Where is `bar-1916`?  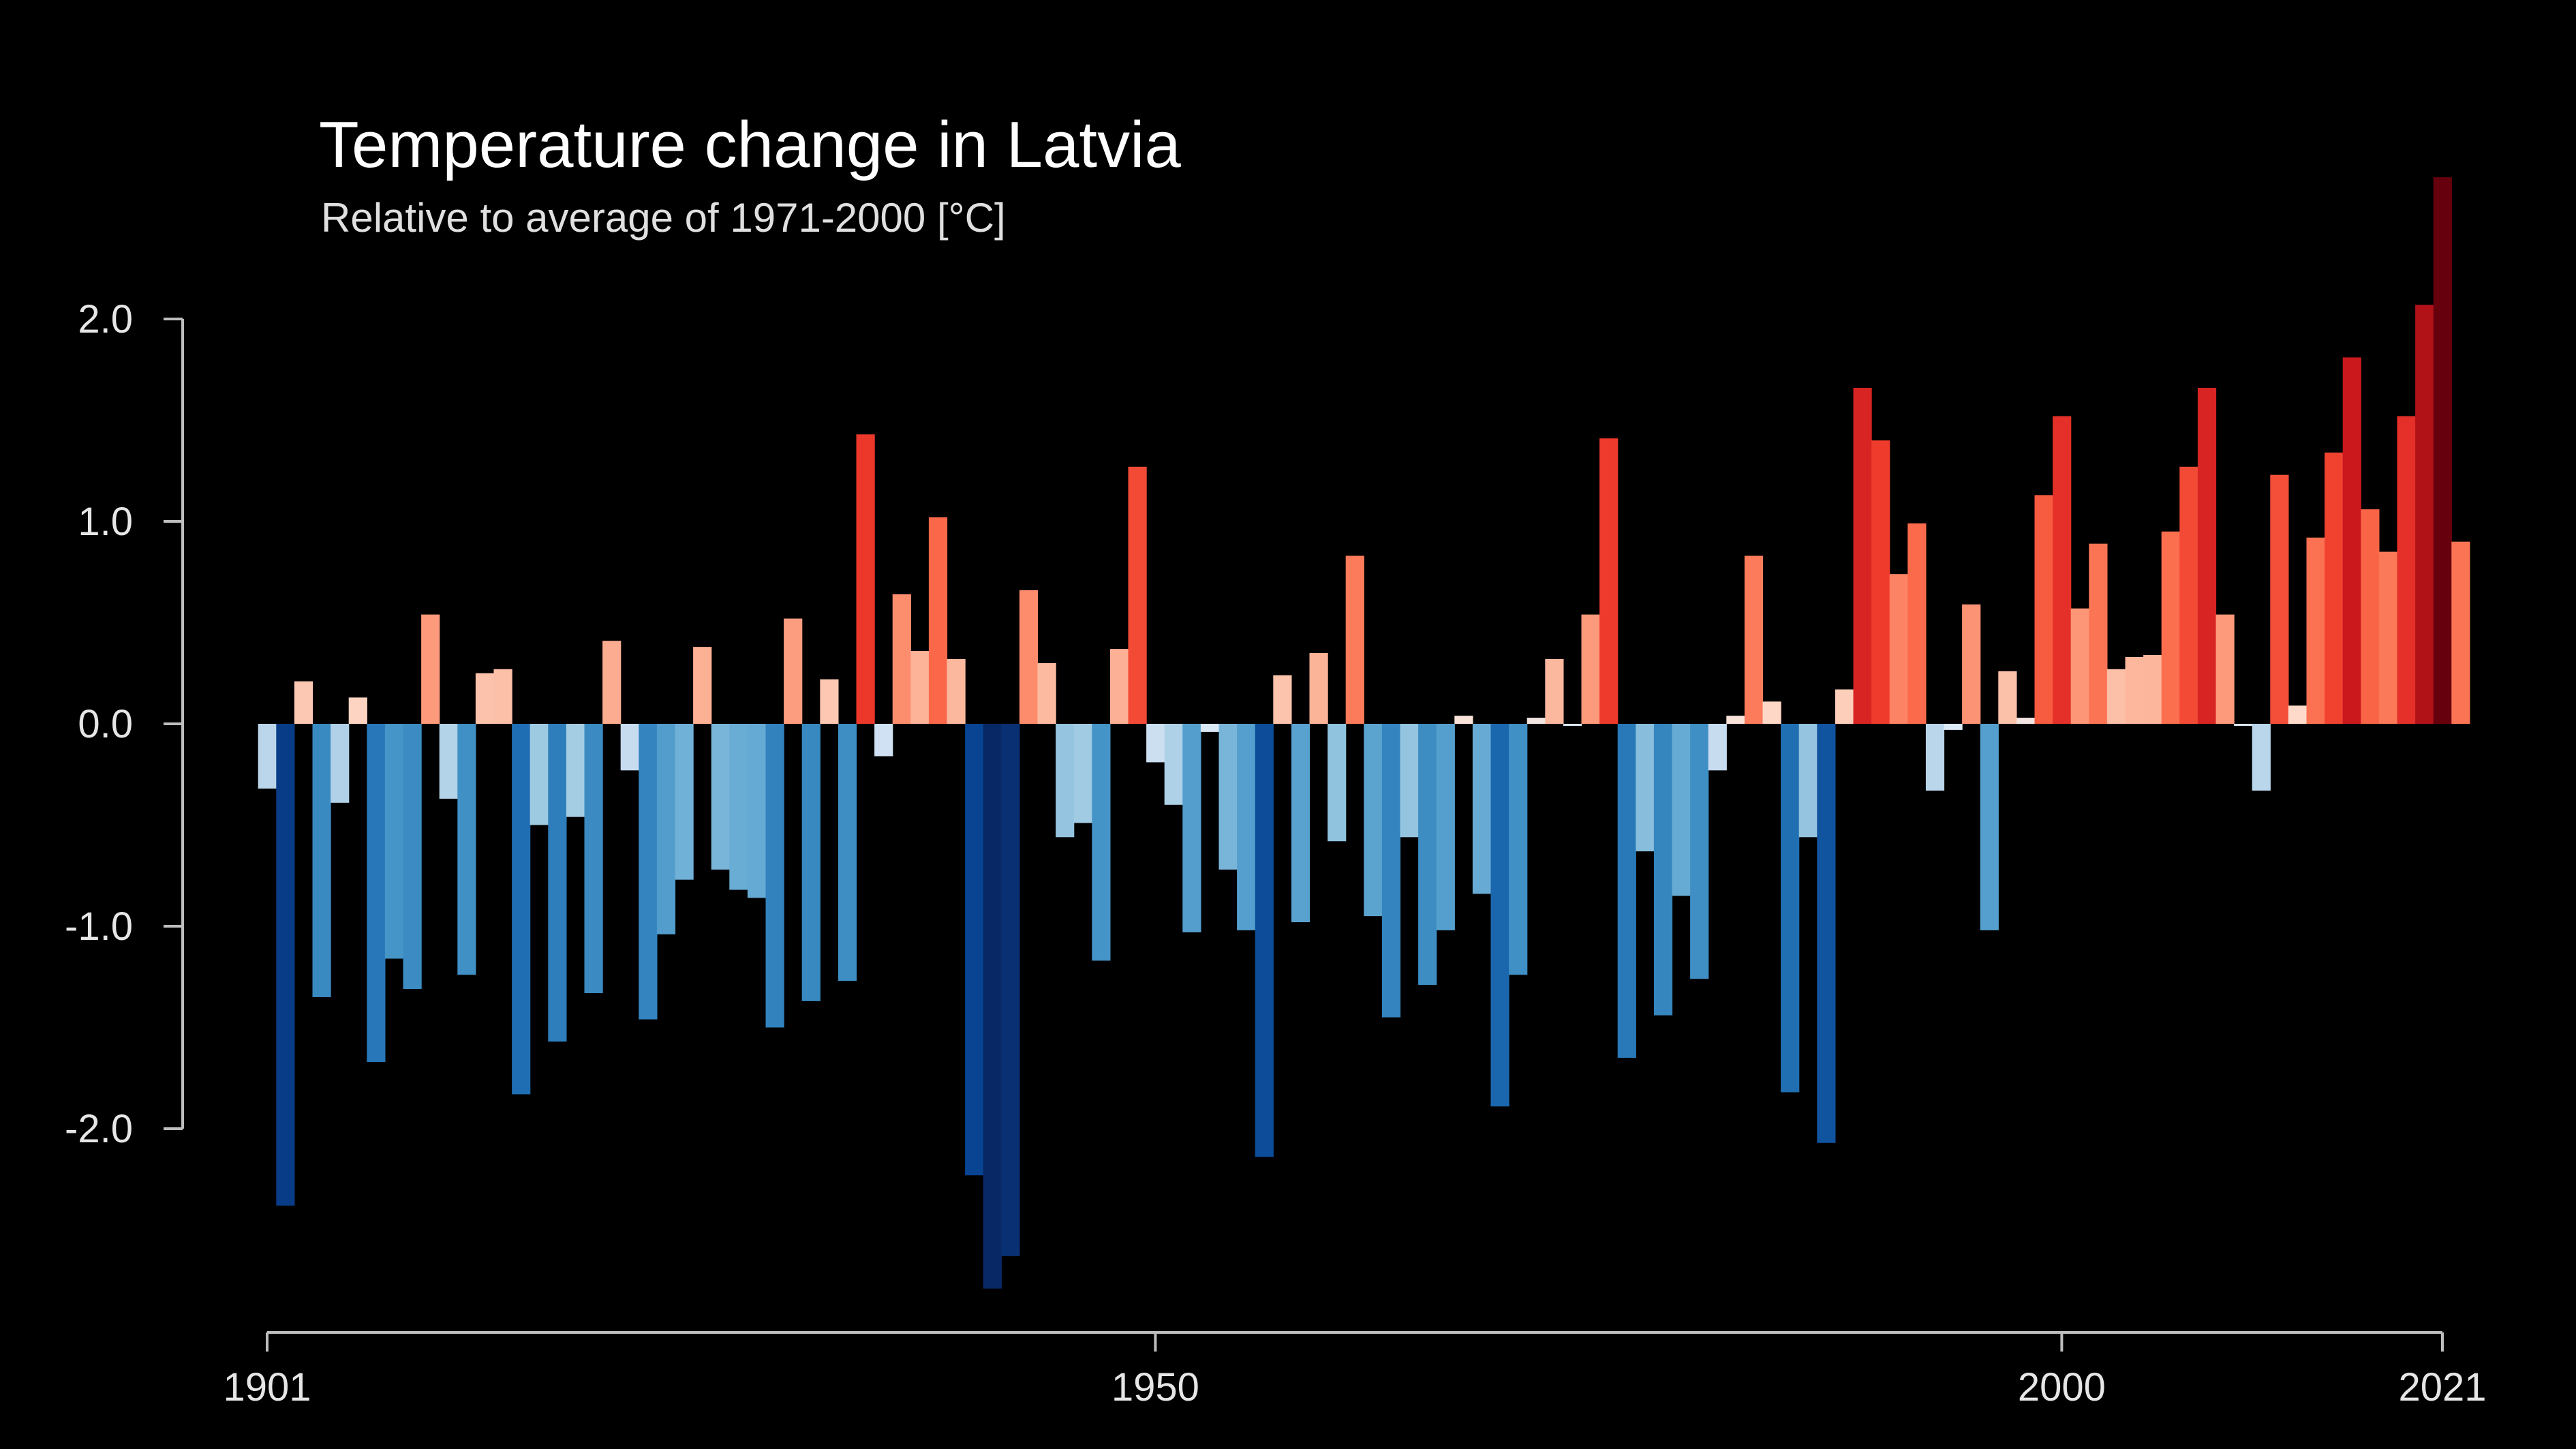 bar-1916 is located at coordinates (539, 775).